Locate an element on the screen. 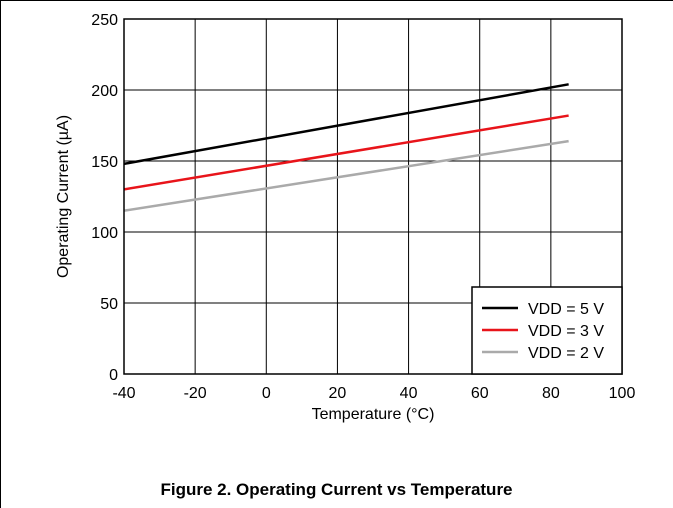  legend: VDD = 5 V VDD = 3 V VDD = 2 V is located at coordinates (547, 330).